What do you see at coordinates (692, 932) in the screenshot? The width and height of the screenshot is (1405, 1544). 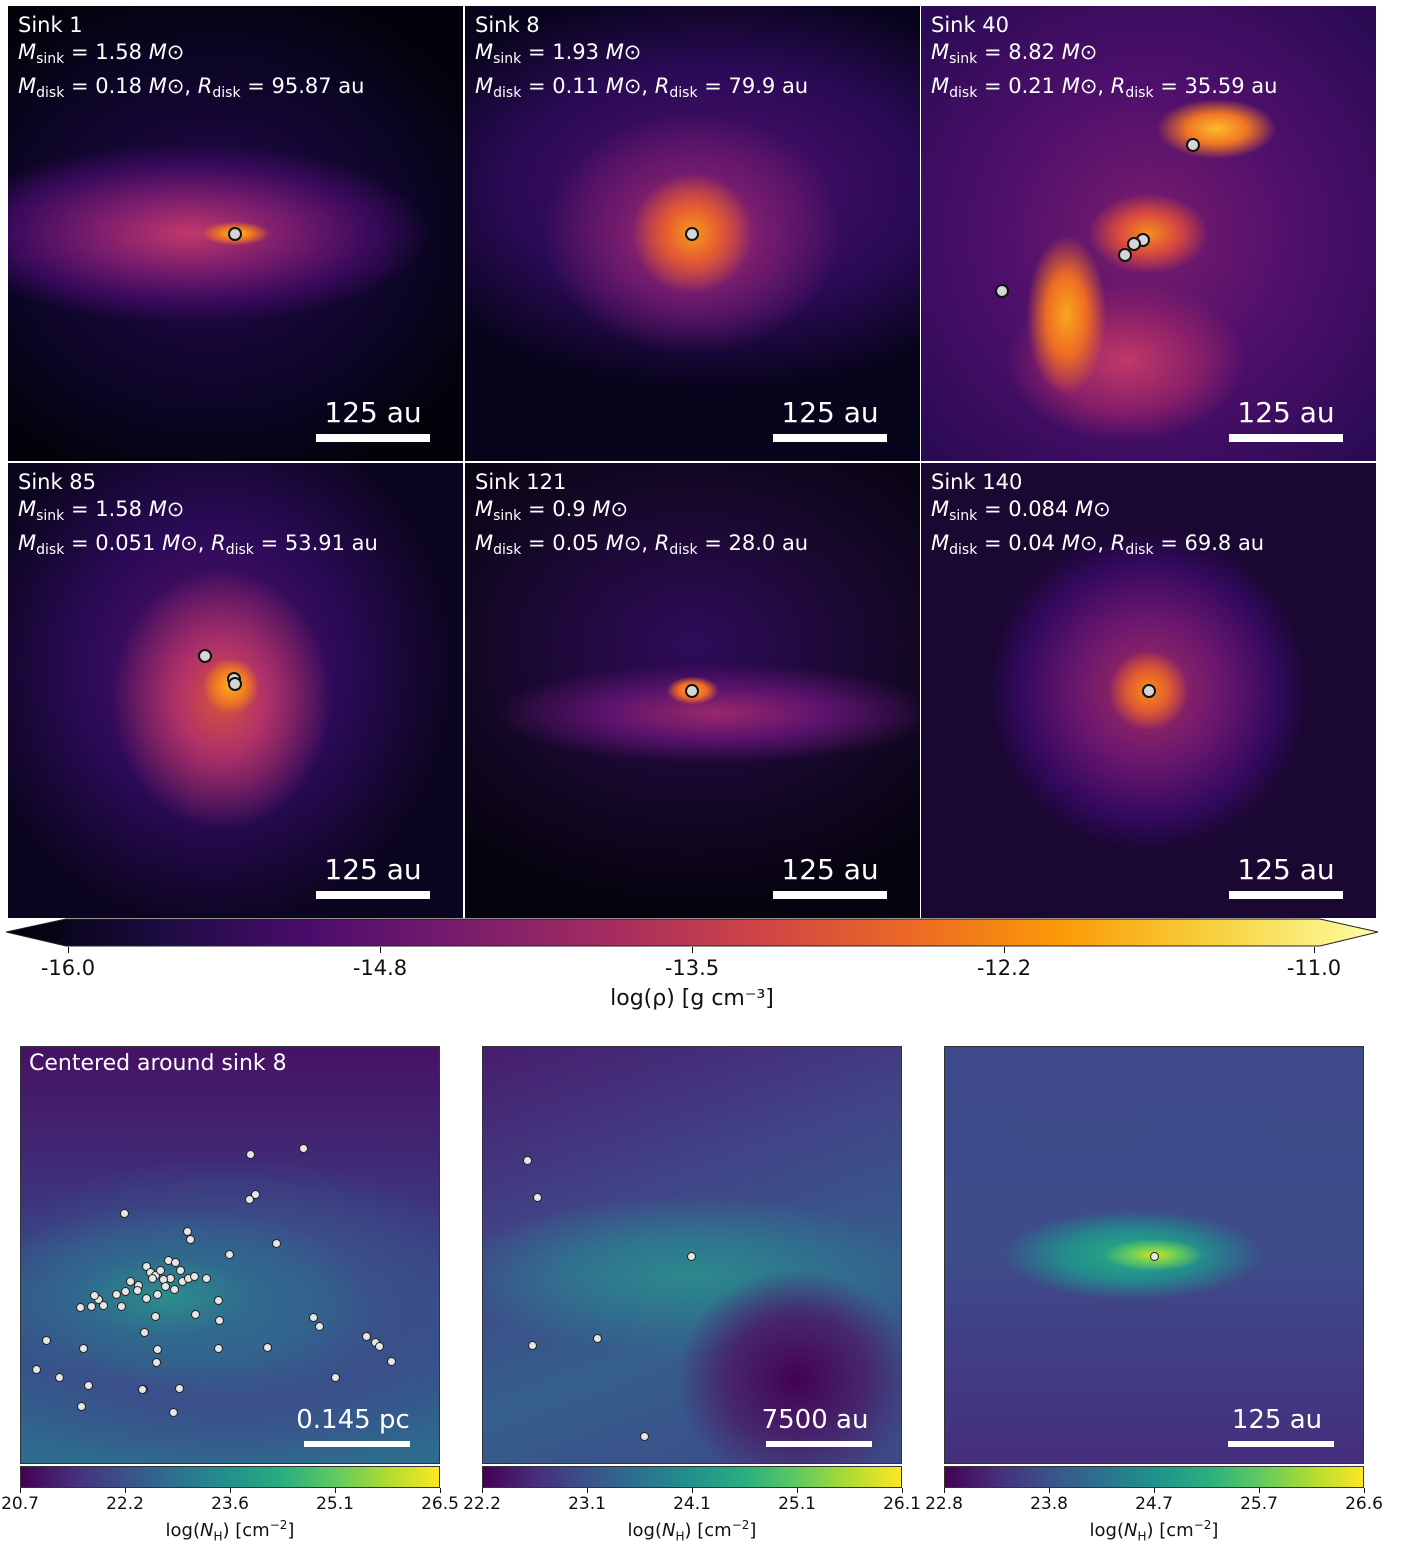 I see `density-colorbar` at bounding box center [692, 932].